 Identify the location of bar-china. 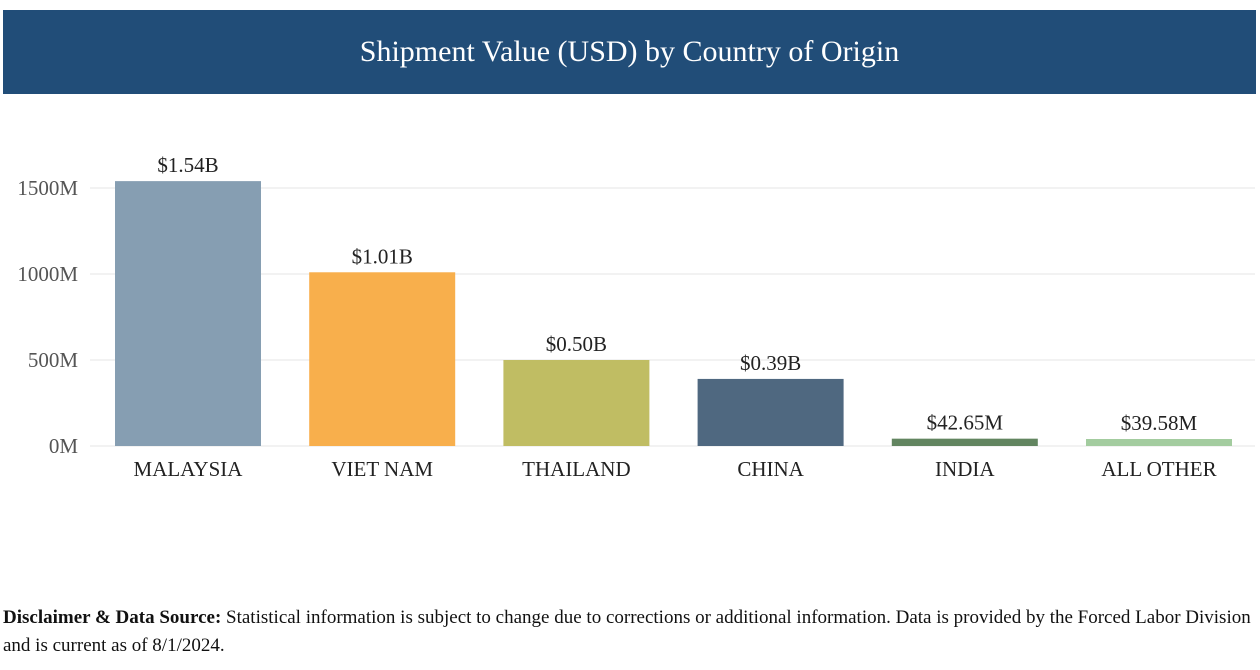
(770, 412).